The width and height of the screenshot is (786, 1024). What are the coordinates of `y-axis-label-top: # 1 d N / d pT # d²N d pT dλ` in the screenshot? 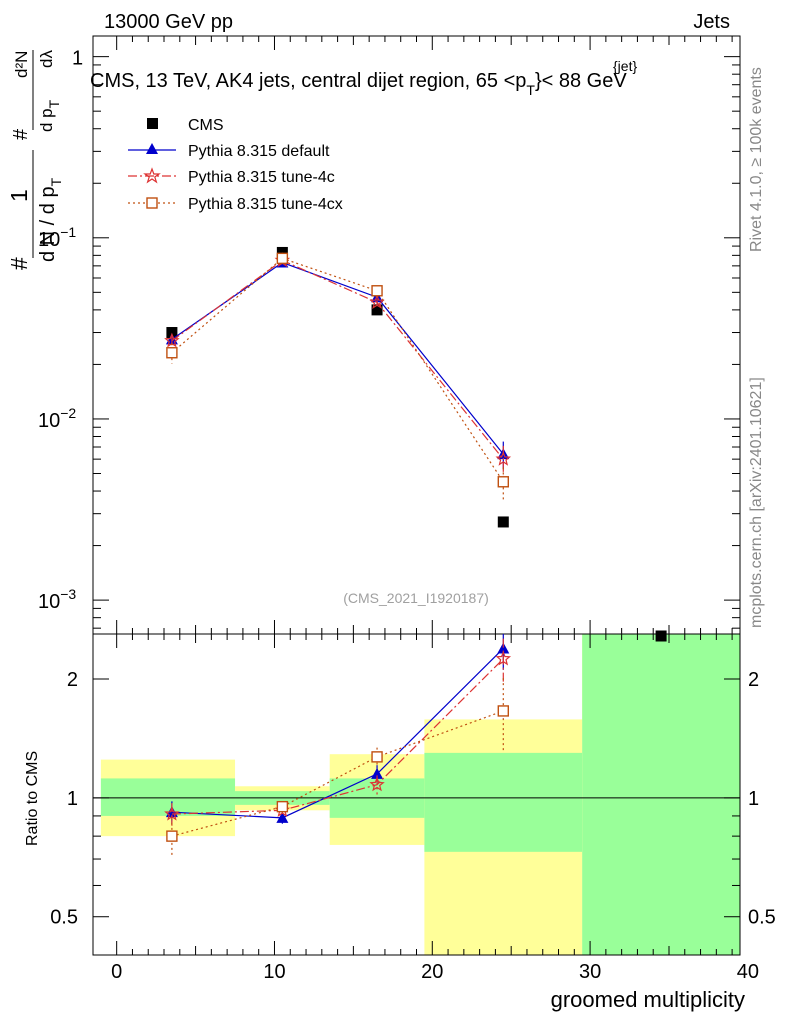 It's located at (35, 160).